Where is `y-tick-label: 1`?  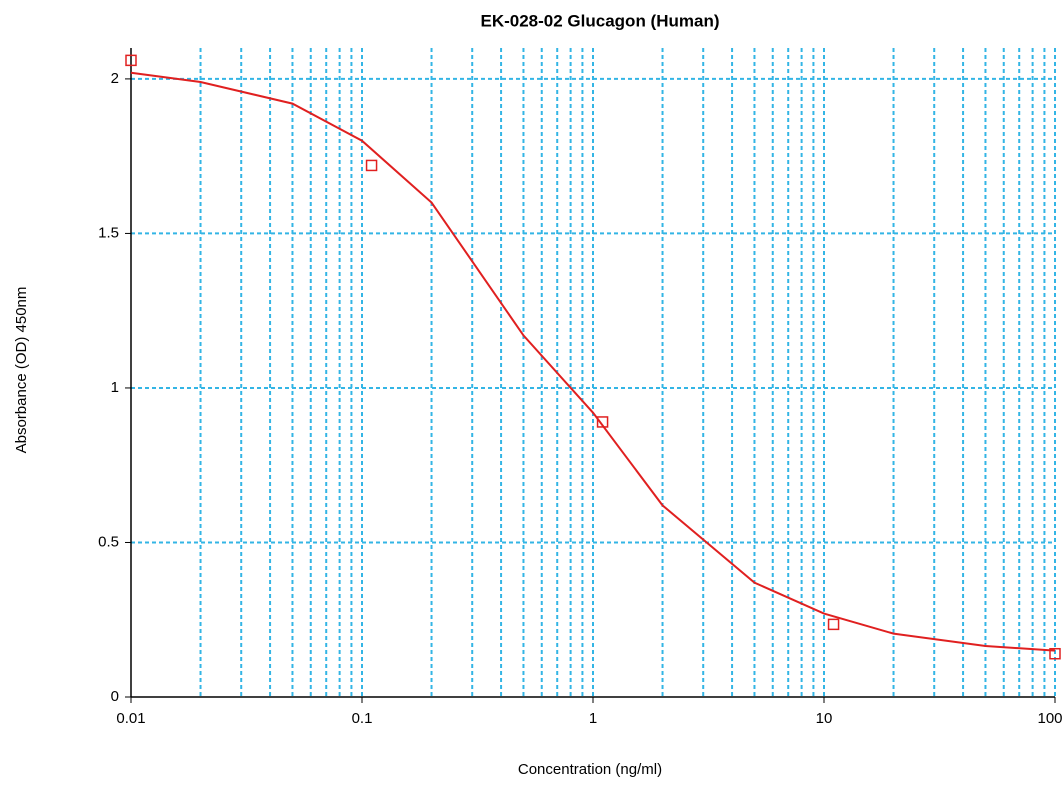
y-tick-label: 1 is located at coordinates (115, 387).